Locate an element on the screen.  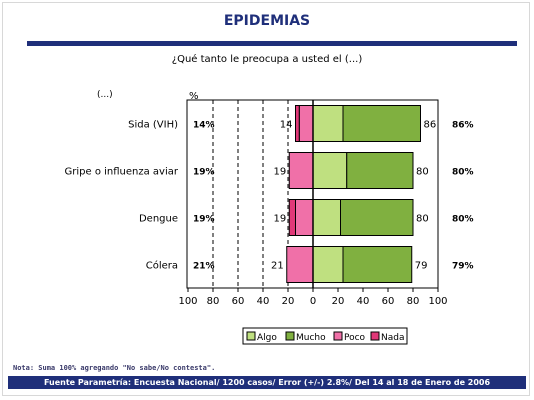
left-percent-label: 14% is located at coordinates (204, 126).